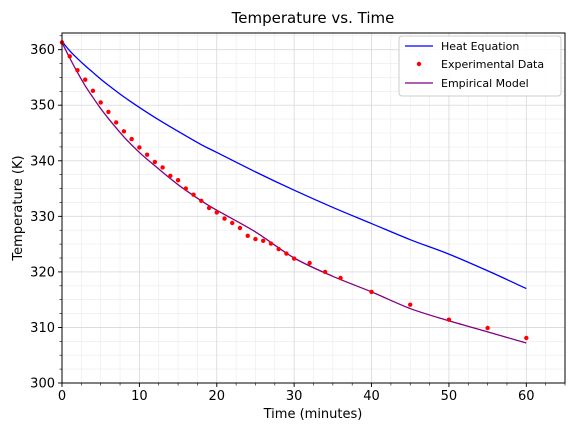 This screenshot has height=432, width=576. I want to click on x-tick-label: 40, so click(371, 396).